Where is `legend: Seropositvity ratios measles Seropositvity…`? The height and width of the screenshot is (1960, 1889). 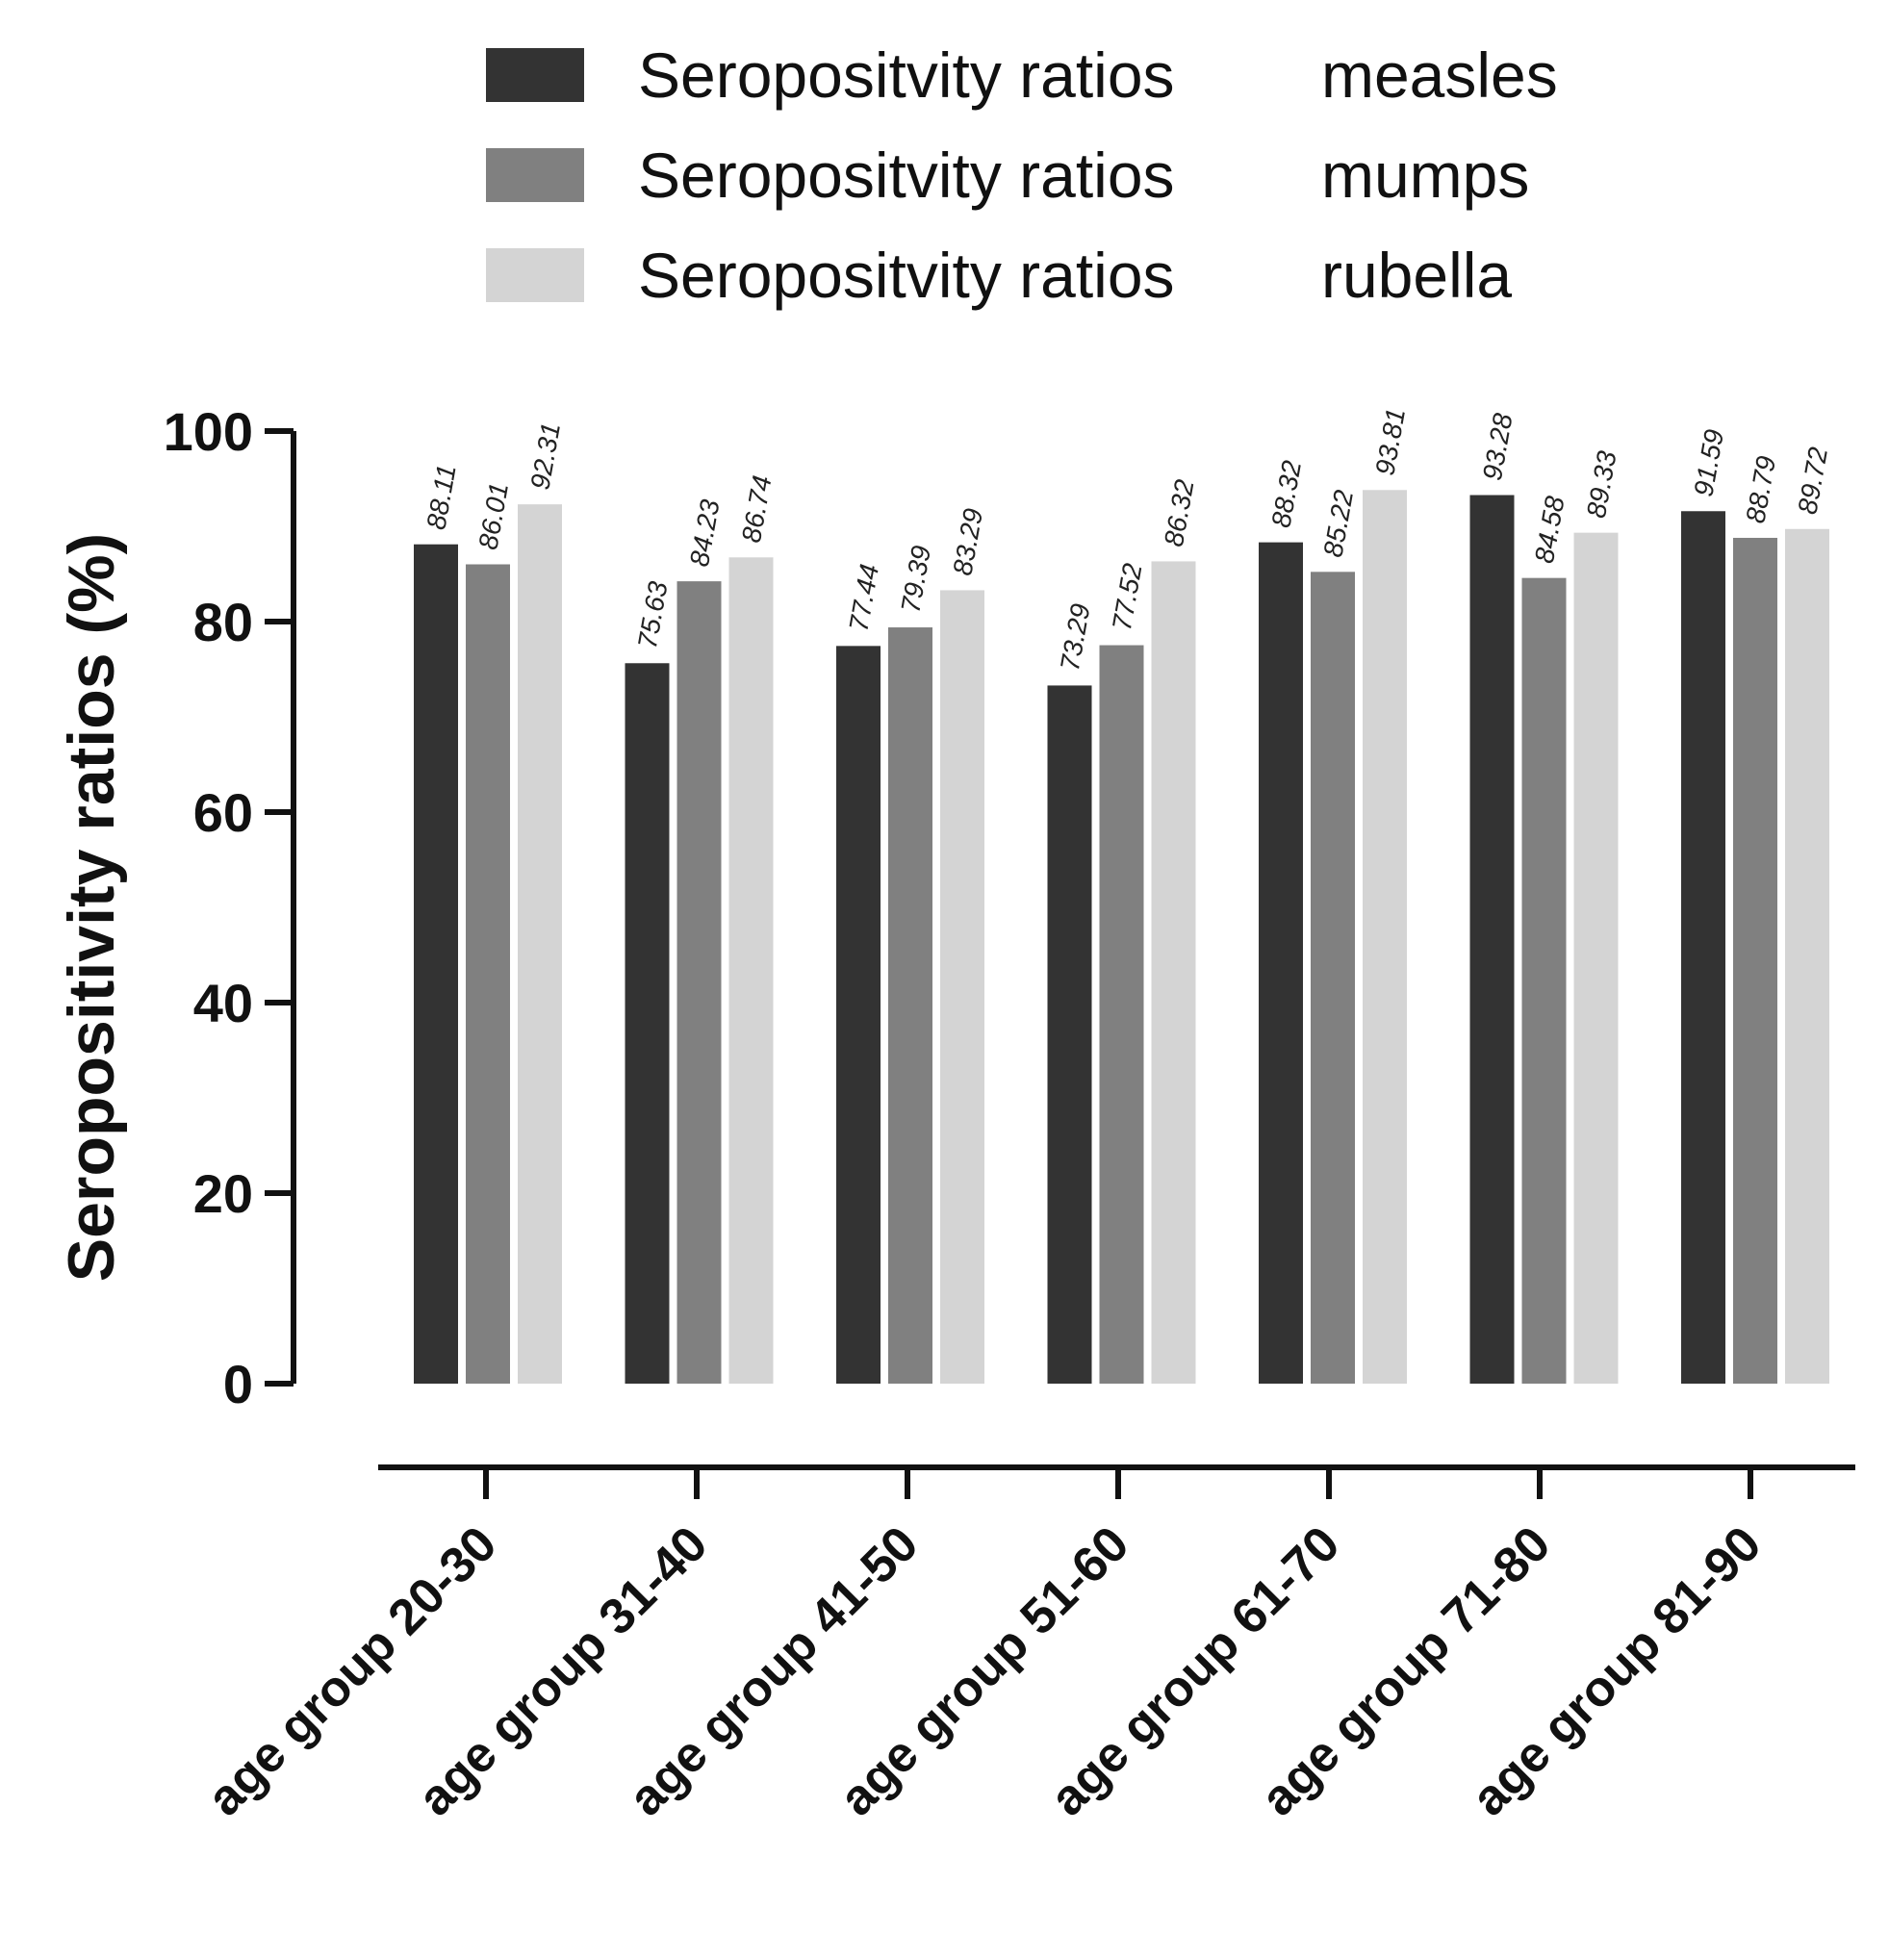
legend: Seropositvity ratios measles Seropositvity… is located at coordinates (1022, 175).